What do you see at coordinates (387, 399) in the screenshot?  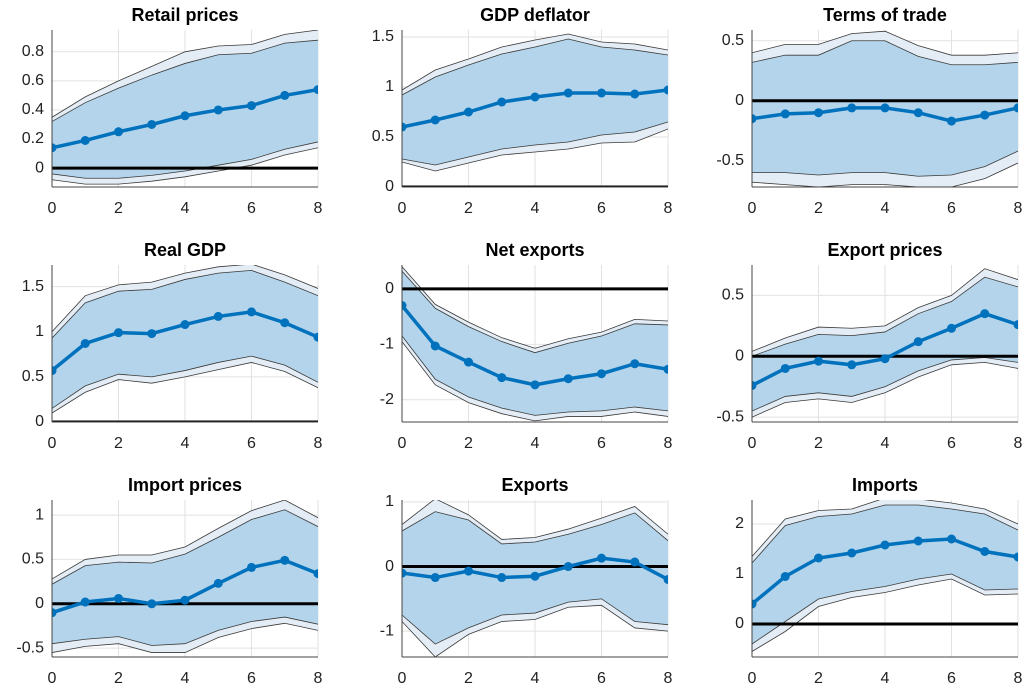 I see `y-tick-label: -2` at bounding box center [387, 399].